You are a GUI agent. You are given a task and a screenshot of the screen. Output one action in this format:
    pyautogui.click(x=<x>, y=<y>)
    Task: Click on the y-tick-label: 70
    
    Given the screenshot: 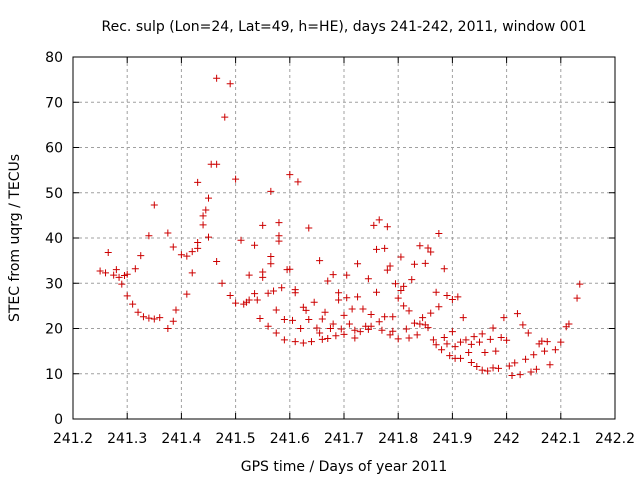 What is the action you would take?
    pyautogui.click(x=54, y=103)
    